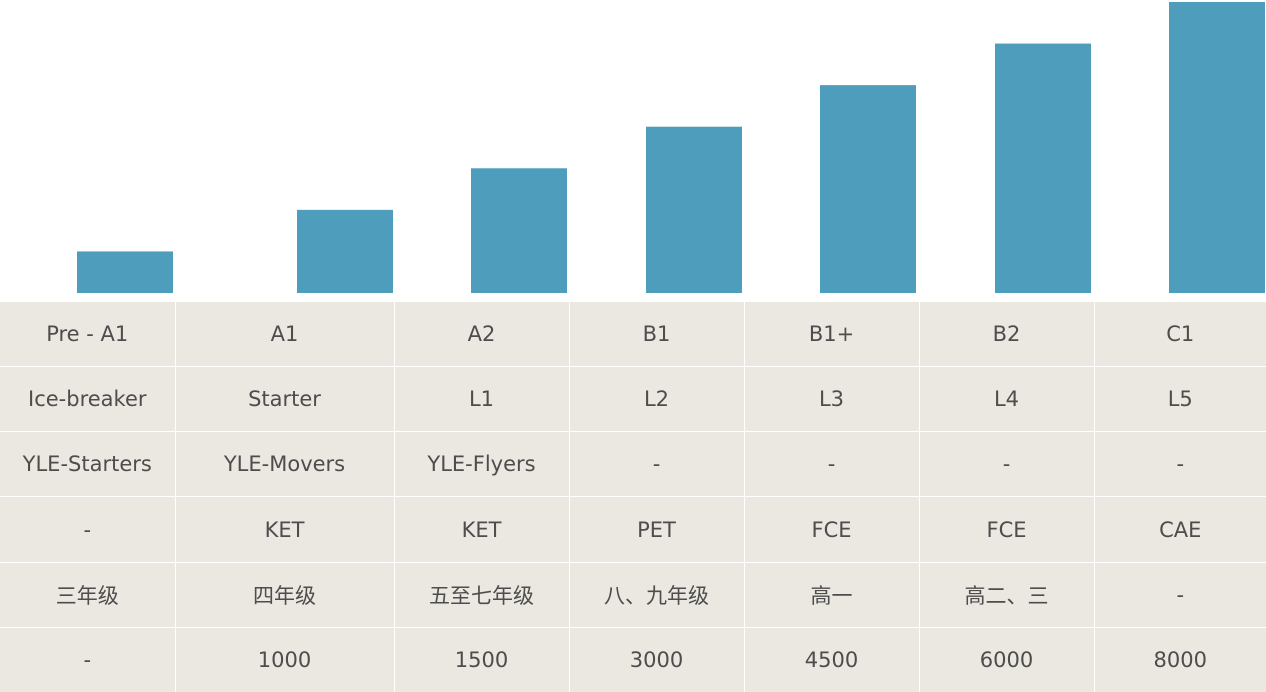  What do you see at coordinates (1043, 168) in the screenshot?
I see `bar-b2` at bounding box center [1043, 168].